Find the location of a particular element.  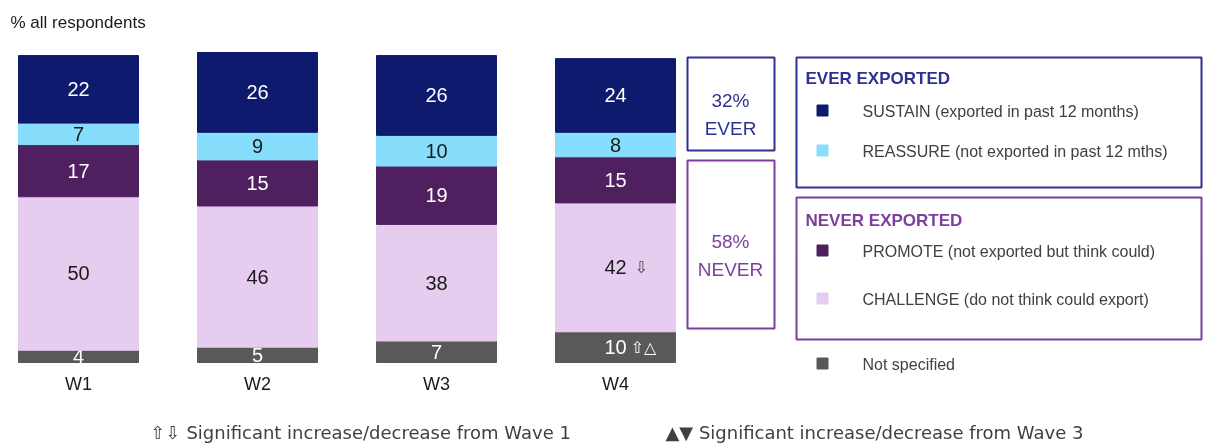

x-tick-label: W2 is located at coordinates (257, 383).